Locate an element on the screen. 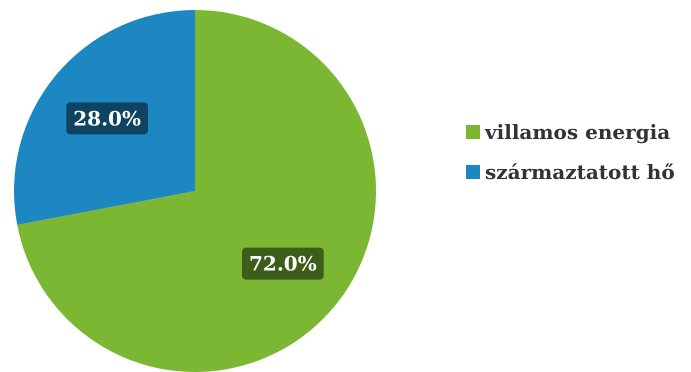  legend-label-szarmaztatott-ho: származtatott hő is located at coordinates (580, 172).